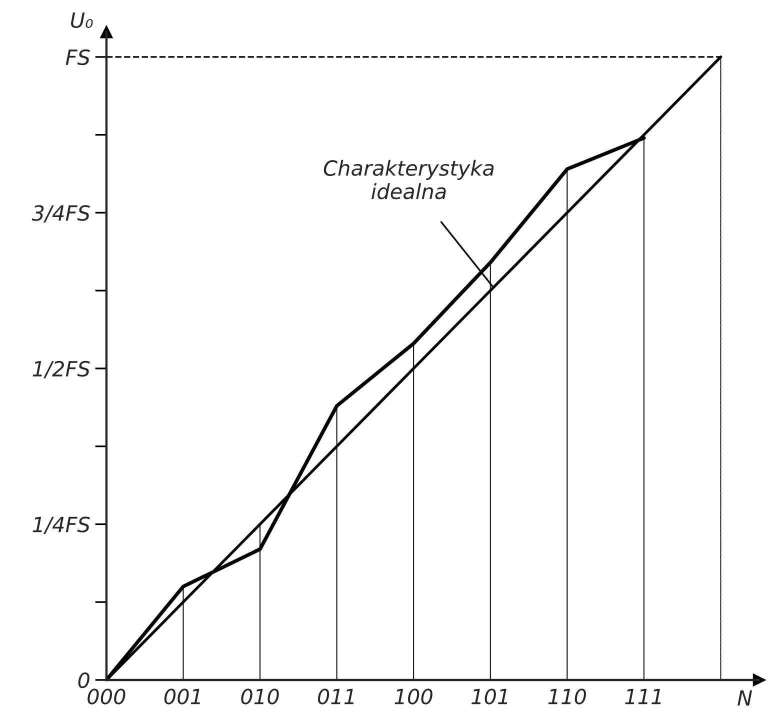 Image resolution: width=777 pixels, height=712 pixels. I want to click on x-tick-label: 101, so click(490, 696).